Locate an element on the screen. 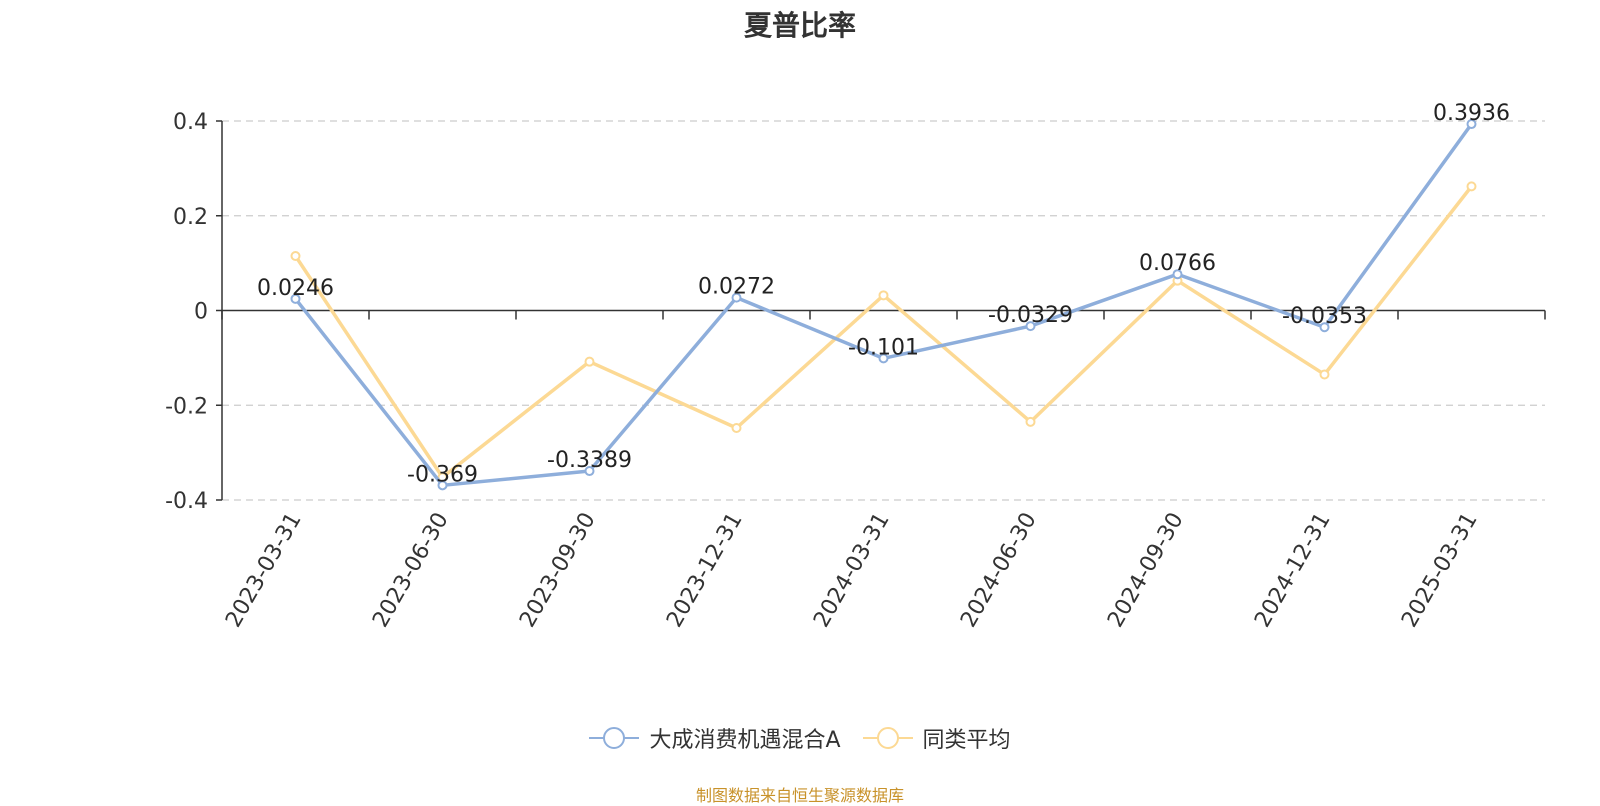 The image size is (1600, 806). fund-data-label: 0.3936 is located at coordinates (1471, 113).